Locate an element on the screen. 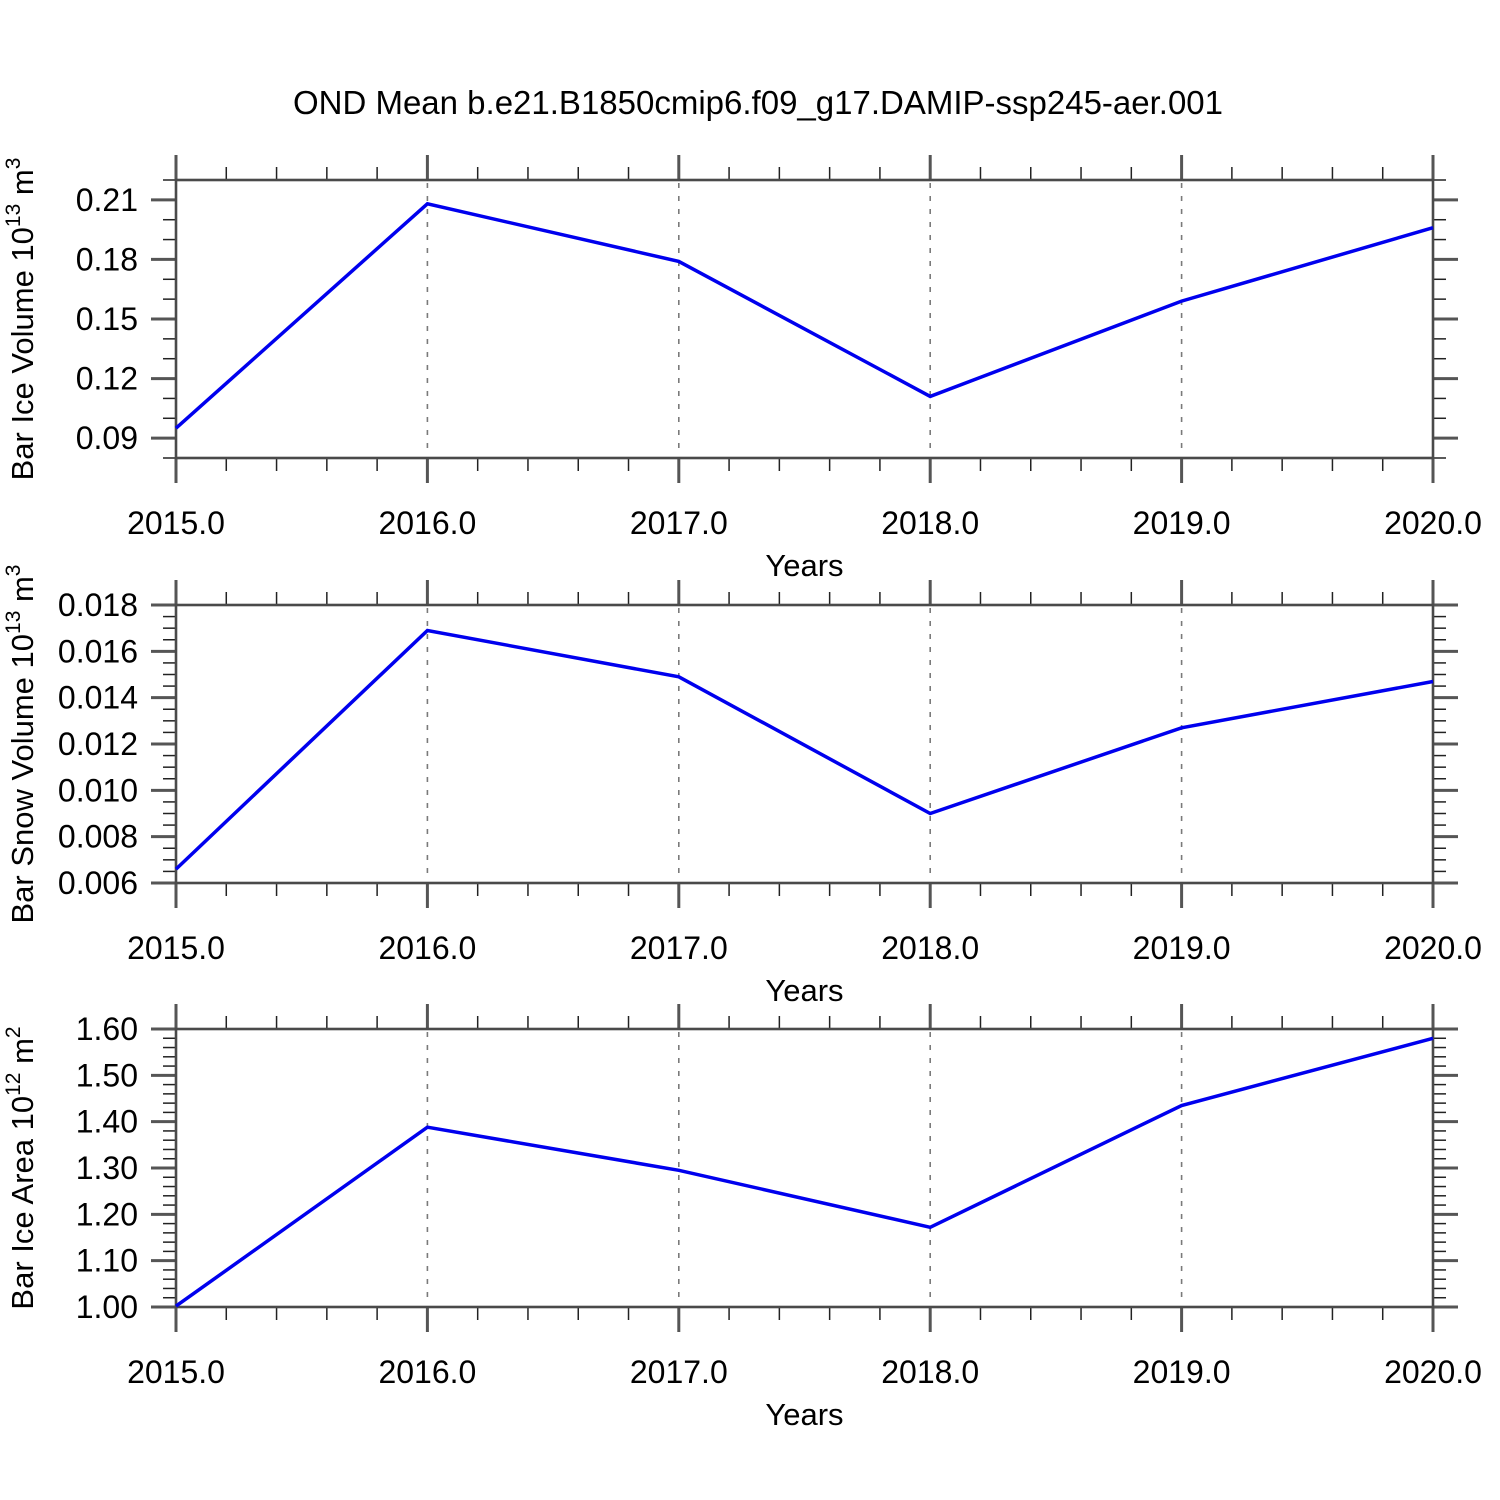  y-axis-label: Bar Ice Volume 1013 m3 is located at coordinates (21, 319).